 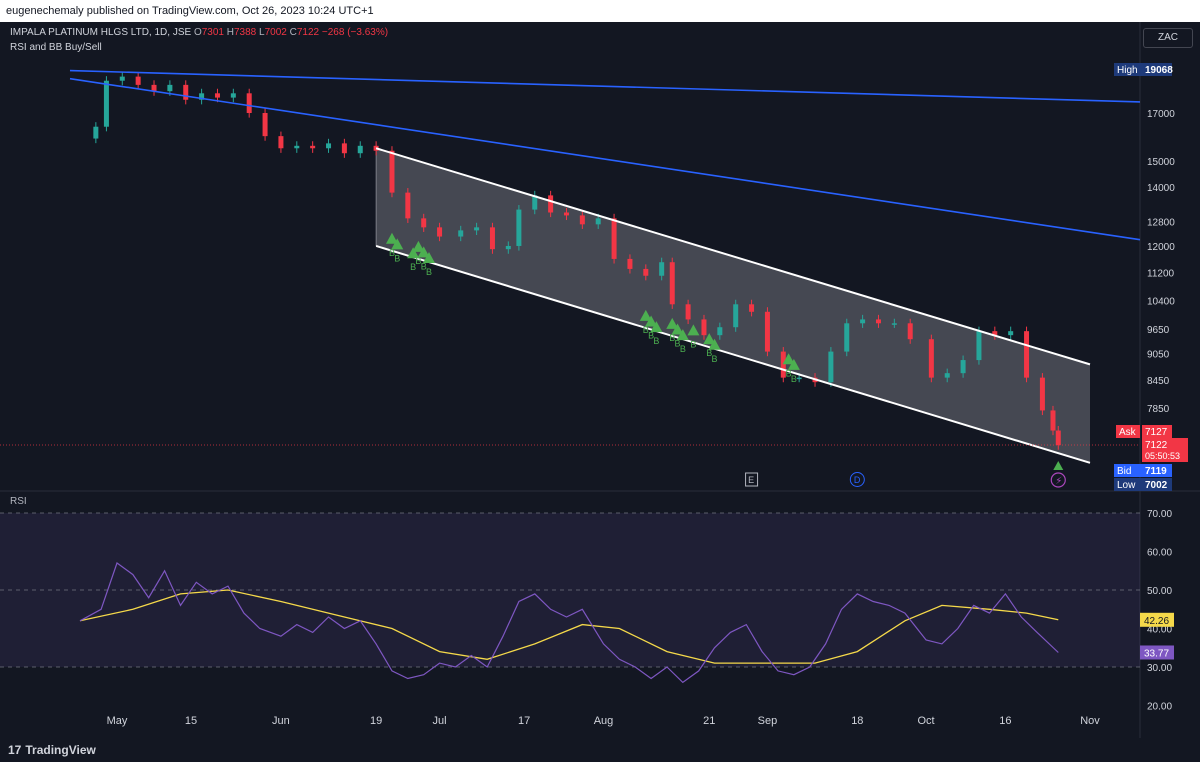 I want to click on rsi-tick: 30.00, so click(x=1159, y=668).